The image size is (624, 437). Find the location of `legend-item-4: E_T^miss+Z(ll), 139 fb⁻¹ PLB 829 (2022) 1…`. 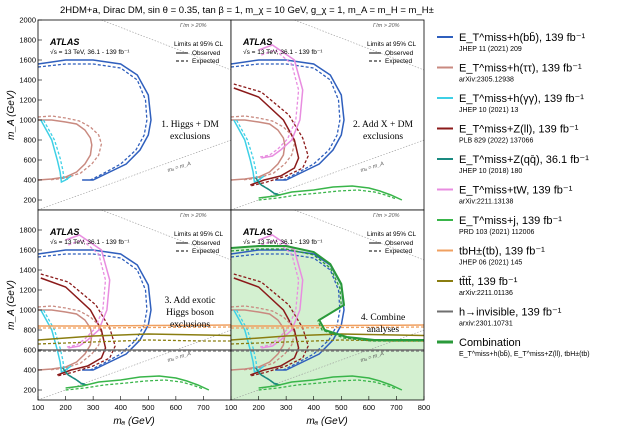

legend-item-4: E_T^miss+Z(ll), 139 fb⁻¹ PLB 829 (2022) 1… is located at coordinates (508, 134).